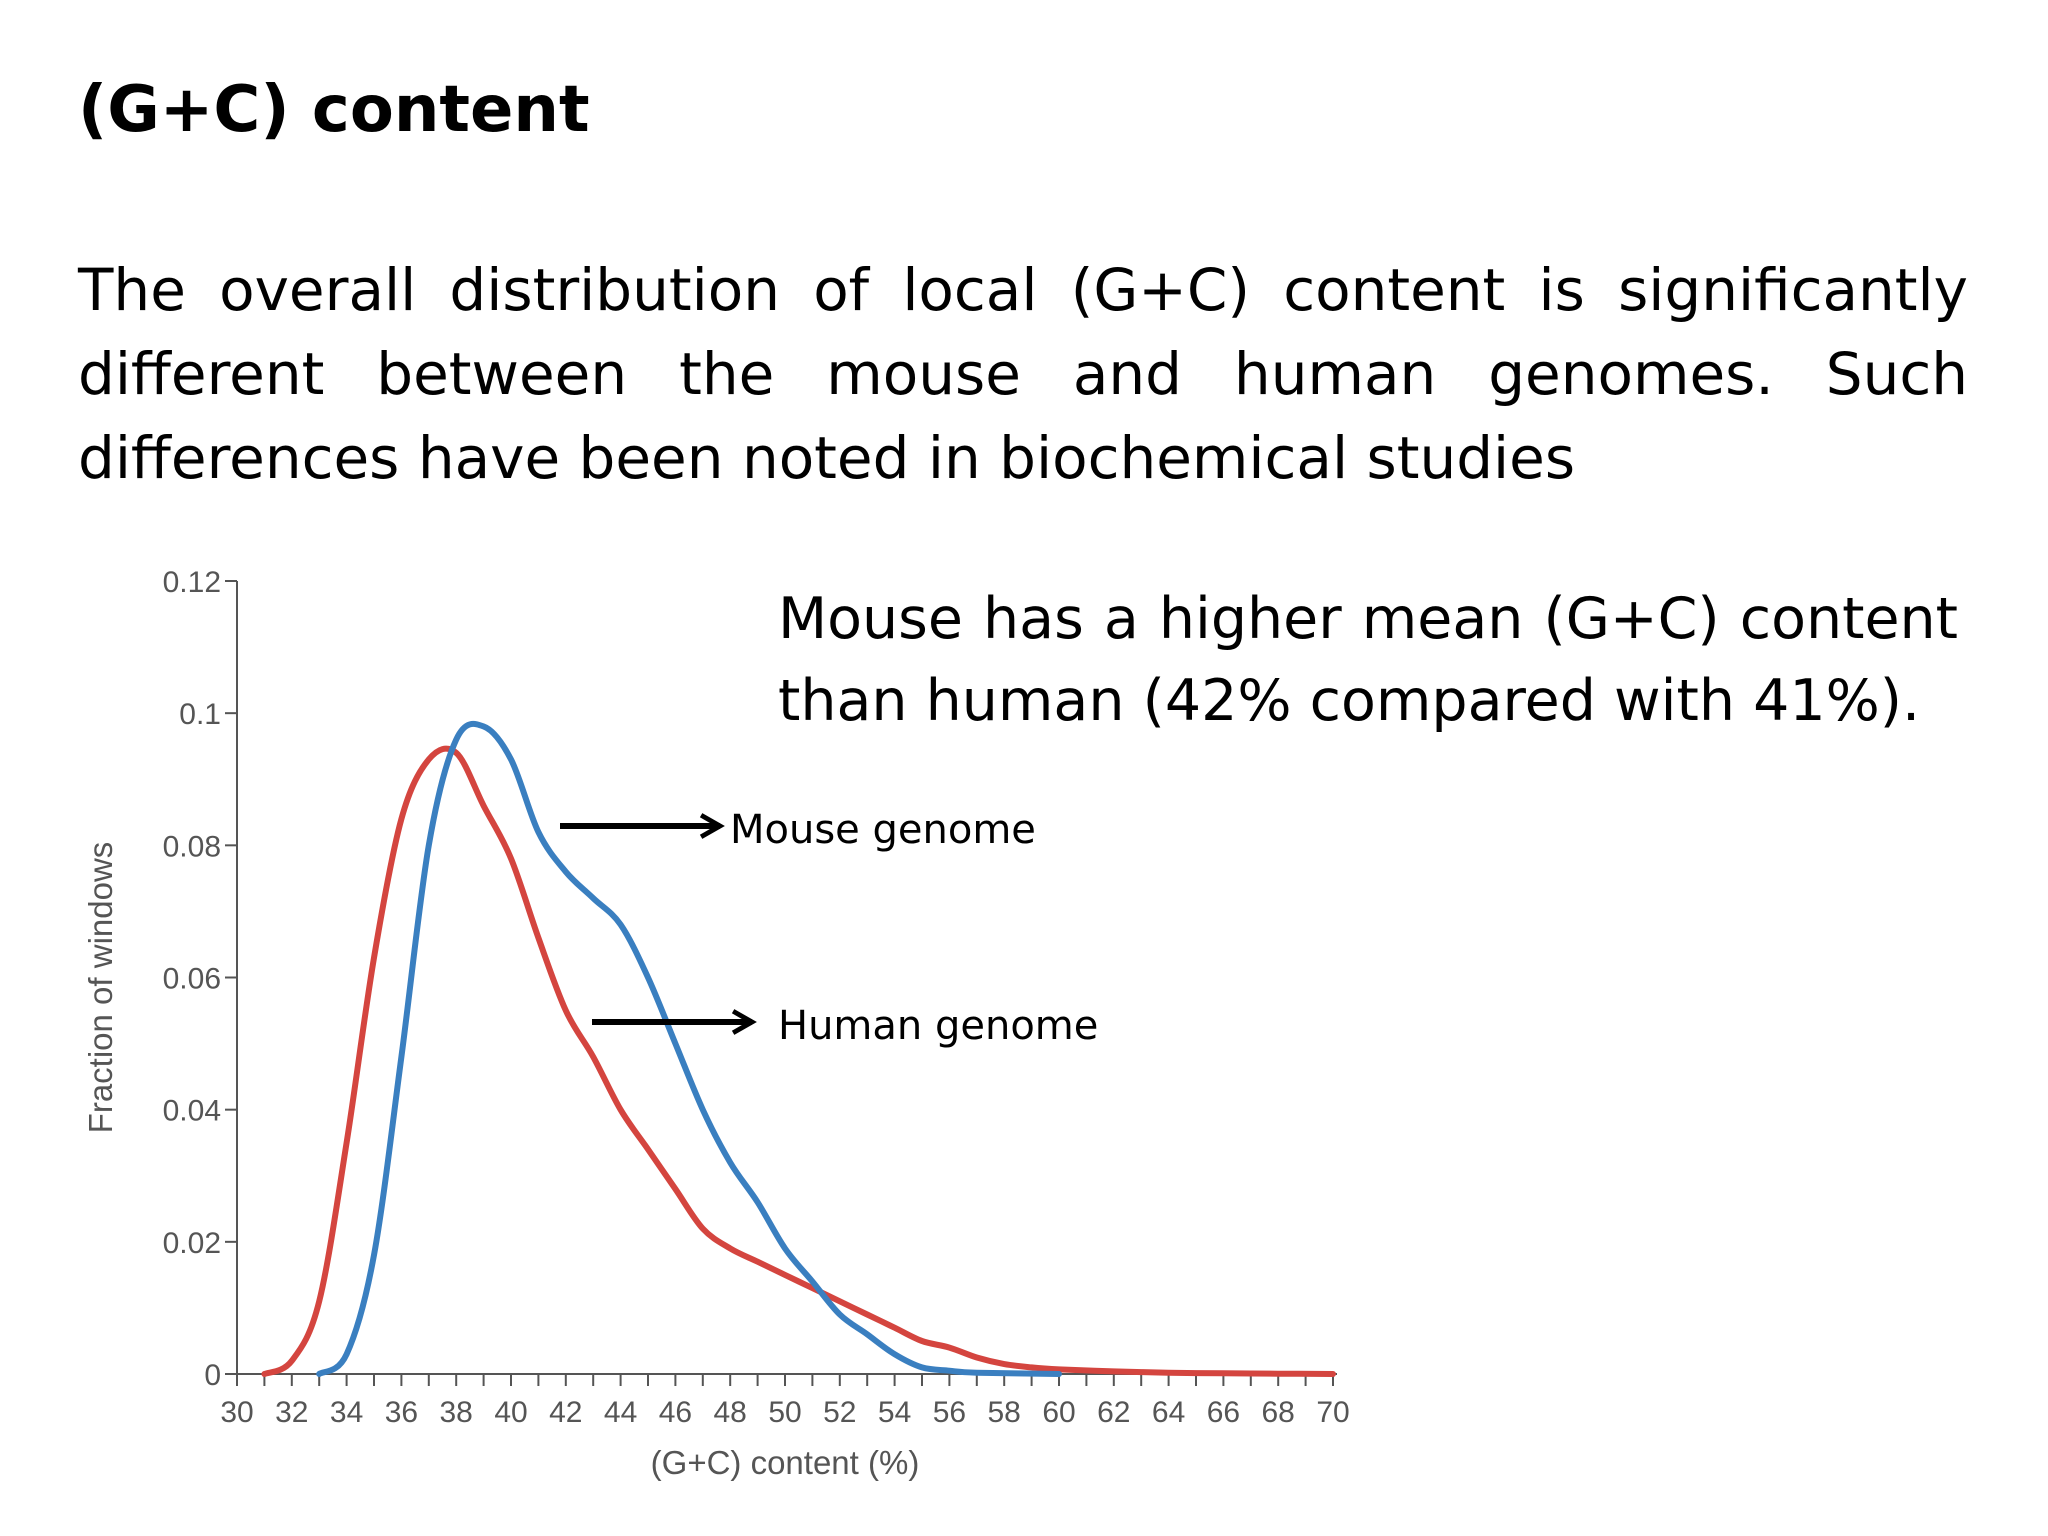 Image resolution: width=2048 pixels, height=1536 pixels. What do you see at coordinates (730, 1412) in the screenshot?
I see `x-tick-label: 48` at bounding box center [730, 1412].